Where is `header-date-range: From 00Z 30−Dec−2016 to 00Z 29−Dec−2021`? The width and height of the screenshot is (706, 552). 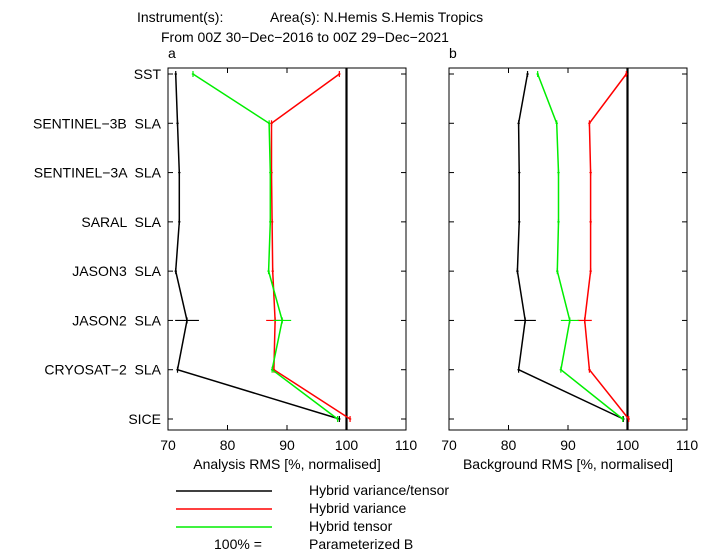
header-date-range: From 00Z 30−Dec−2016 to 00Z 29−Dec−2021 is located at coordinates (305, 37).